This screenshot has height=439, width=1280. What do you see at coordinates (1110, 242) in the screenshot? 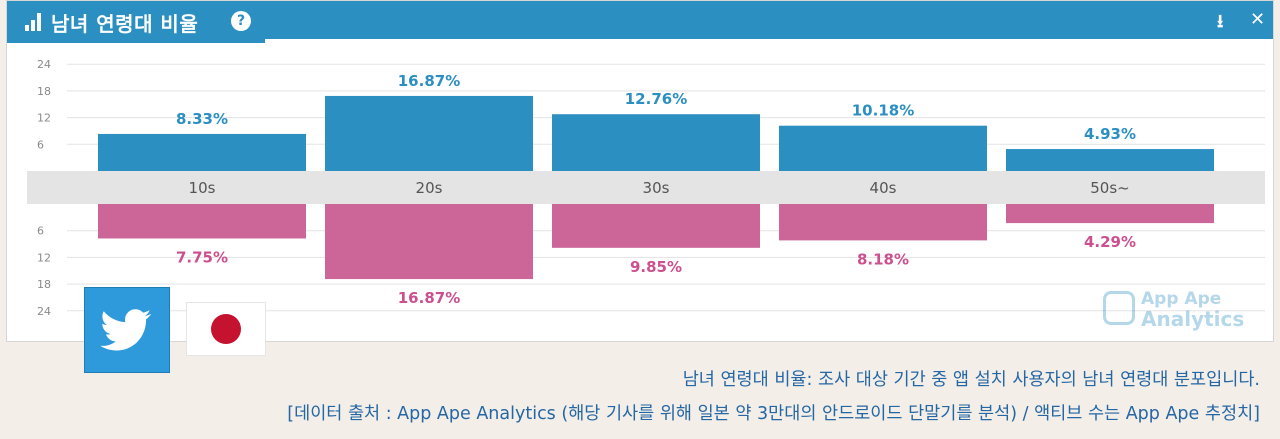
I see `data-label-bottom: 4.29%` at bounding box center [1110, 242].